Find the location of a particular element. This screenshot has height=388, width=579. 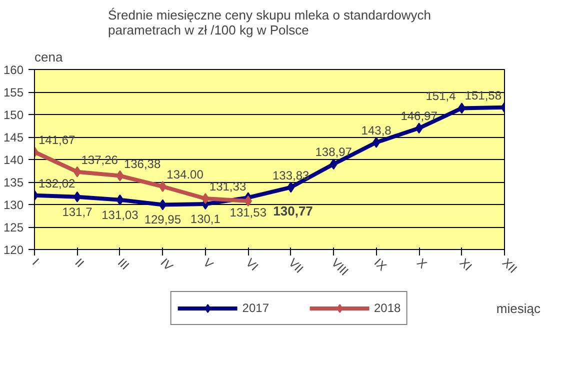

data-label: 129,95 is located at coordinates (163, 219).